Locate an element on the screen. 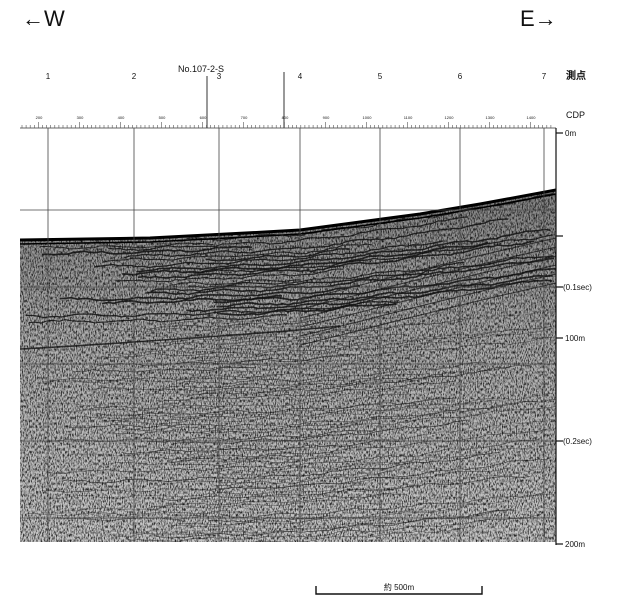 Image resolution: width=618 pixels, height=600 pixels. station-number: 1 is located at coordinates (48, 76).